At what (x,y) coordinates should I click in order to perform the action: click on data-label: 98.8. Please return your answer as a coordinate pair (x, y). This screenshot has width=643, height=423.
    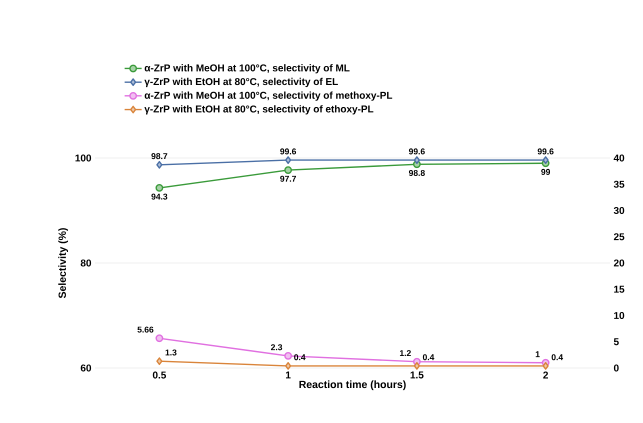
    Looking at the image, I should click on (416, 173).